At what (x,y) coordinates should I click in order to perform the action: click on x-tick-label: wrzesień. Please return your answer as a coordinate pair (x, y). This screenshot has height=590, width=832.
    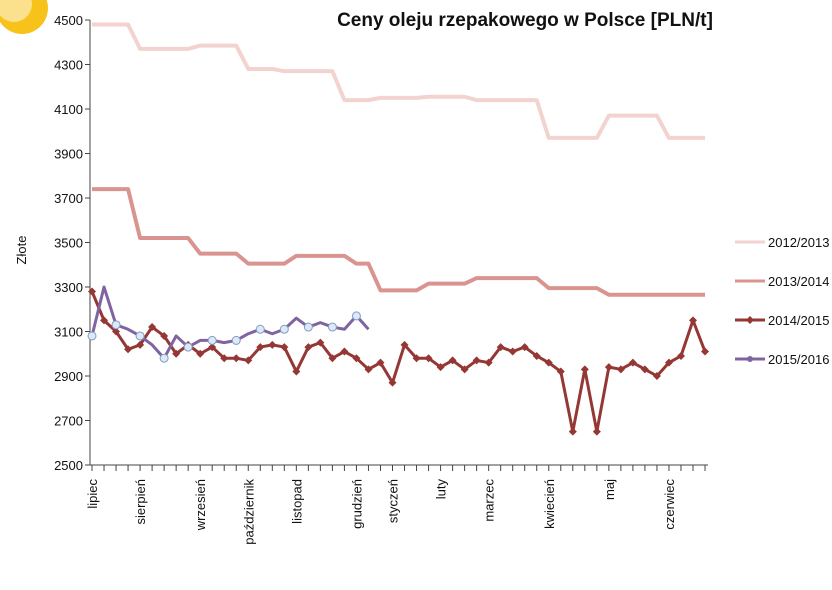
    Looking at the image, I should click on (200, 505).